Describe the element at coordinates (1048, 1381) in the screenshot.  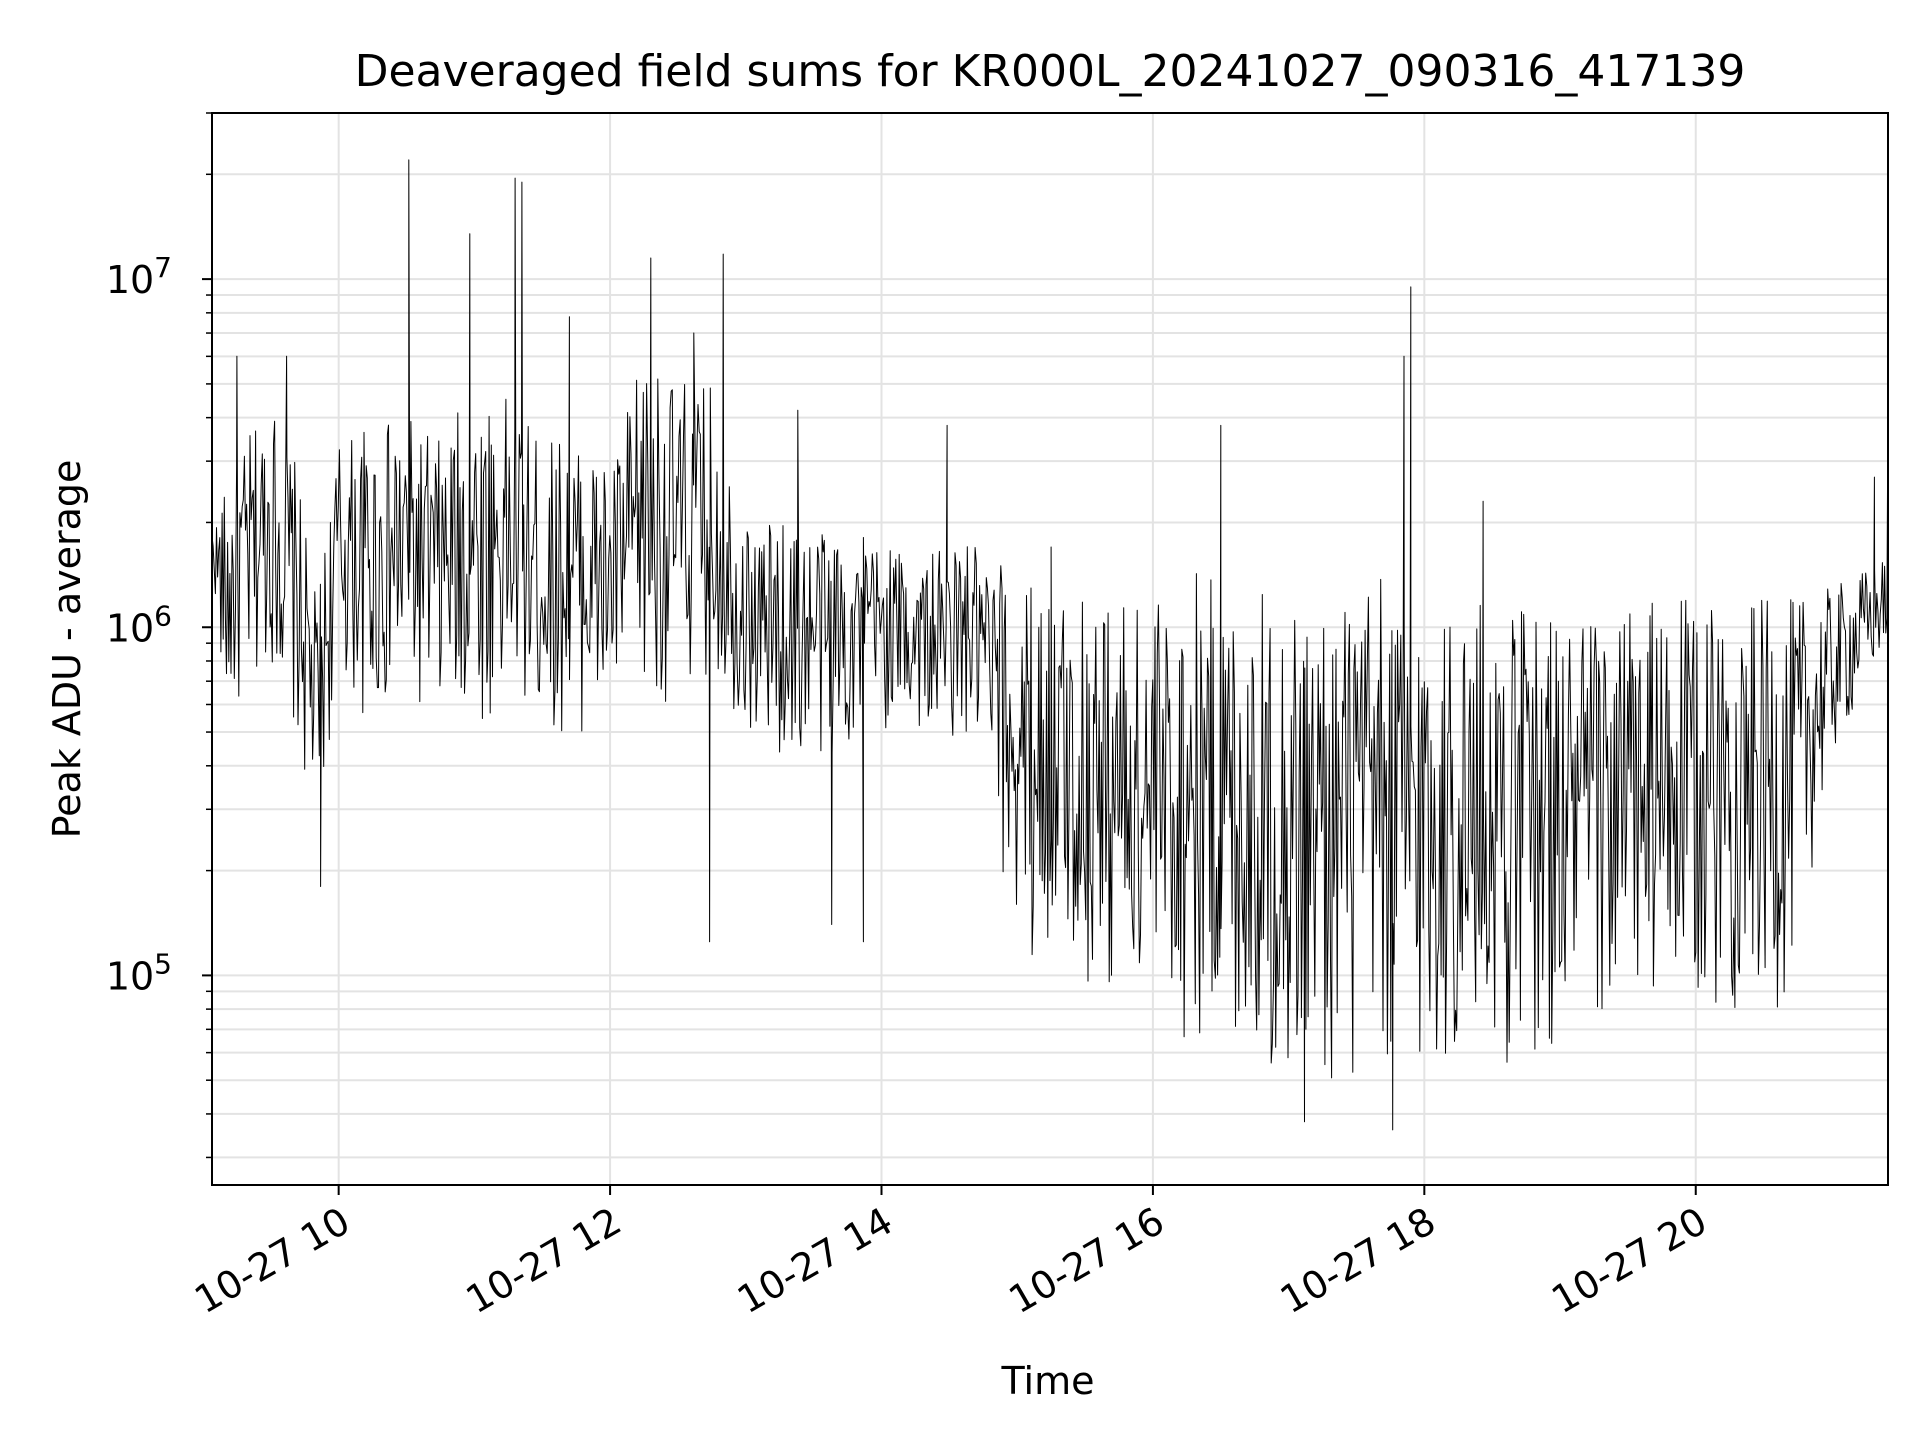
I see `x-axis-label: Time` at that location.